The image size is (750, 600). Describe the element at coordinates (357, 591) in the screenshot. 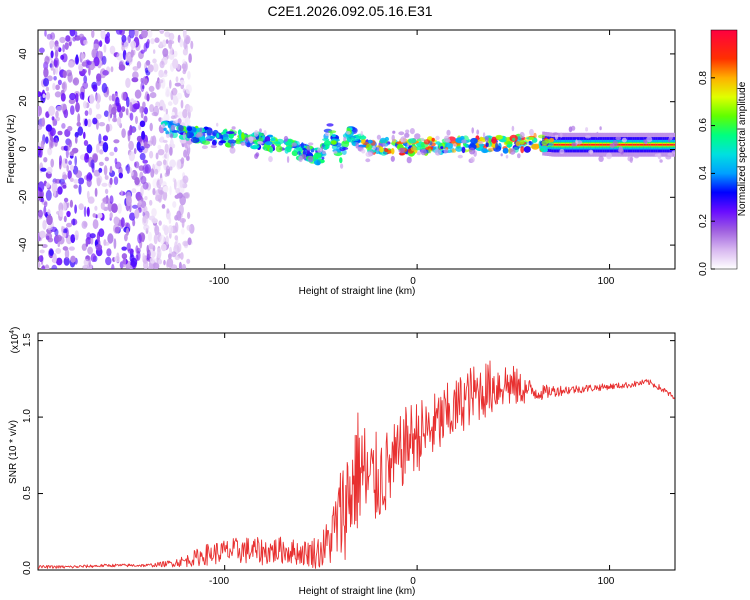

I see `bot-xlabel: Height of straight line (km)` at that location.